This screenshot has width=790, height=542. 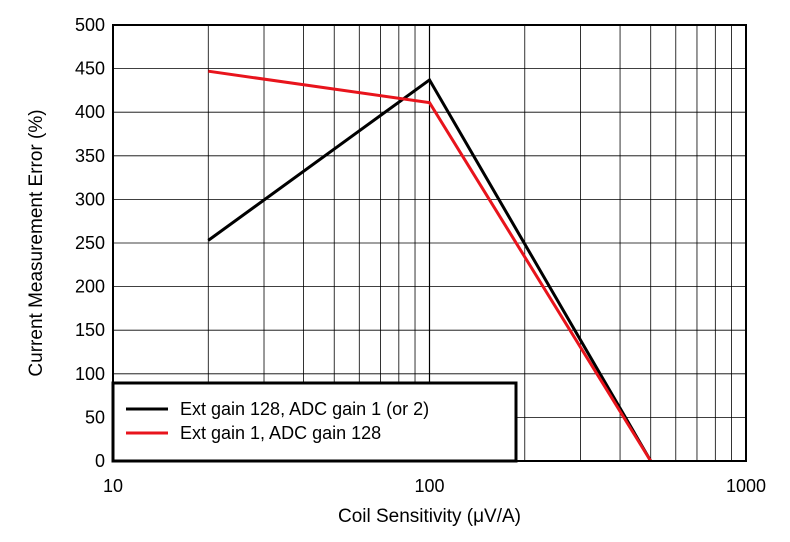 I want to click on y-tick-label: 200, so click(x=90, y=287).